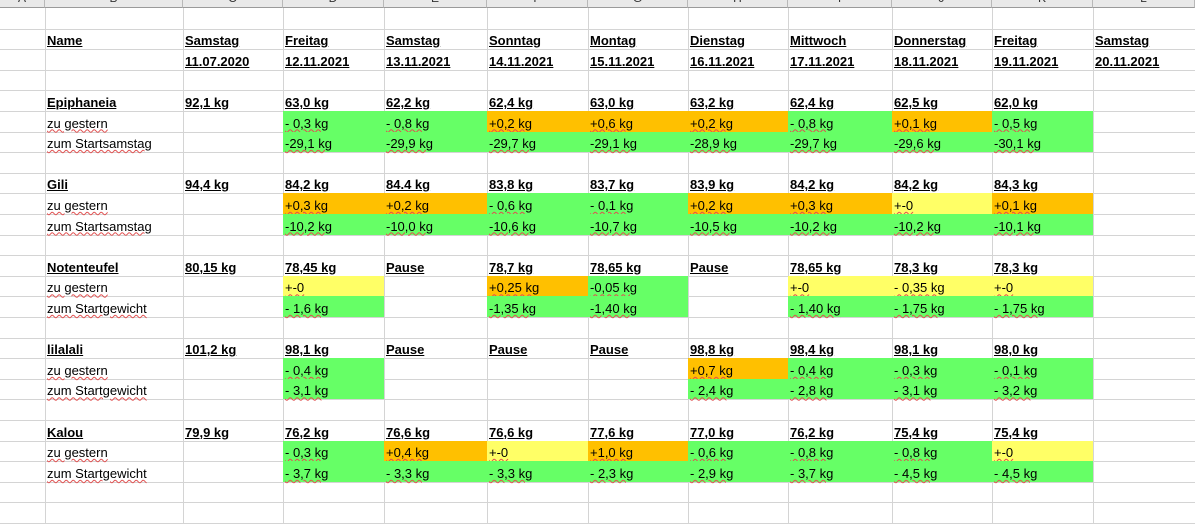  What do you see at coordinates (538, 431) in the screenshot?
I see `cell: 76,6 kg` at bounding box center [538, 431].